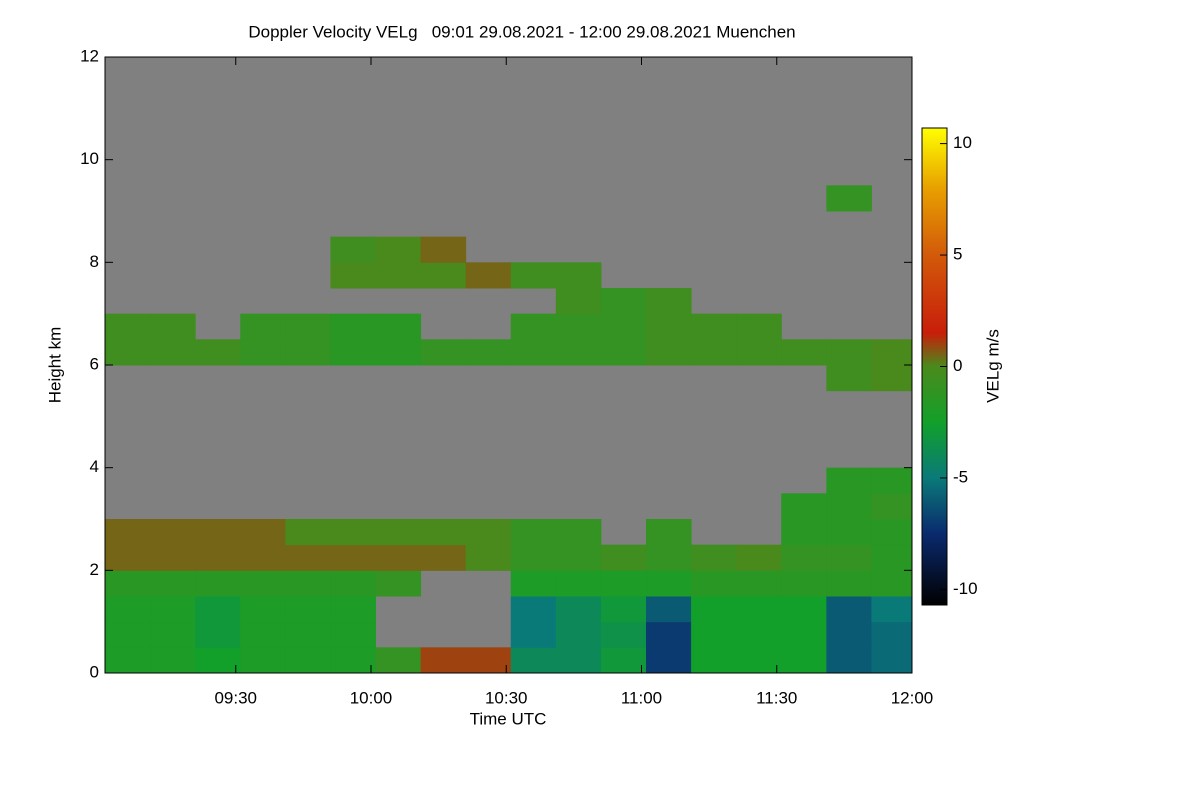 This screenshot has width=1200, height=800. I want to click on x-tick-label: 12:00, so click(912, 697).